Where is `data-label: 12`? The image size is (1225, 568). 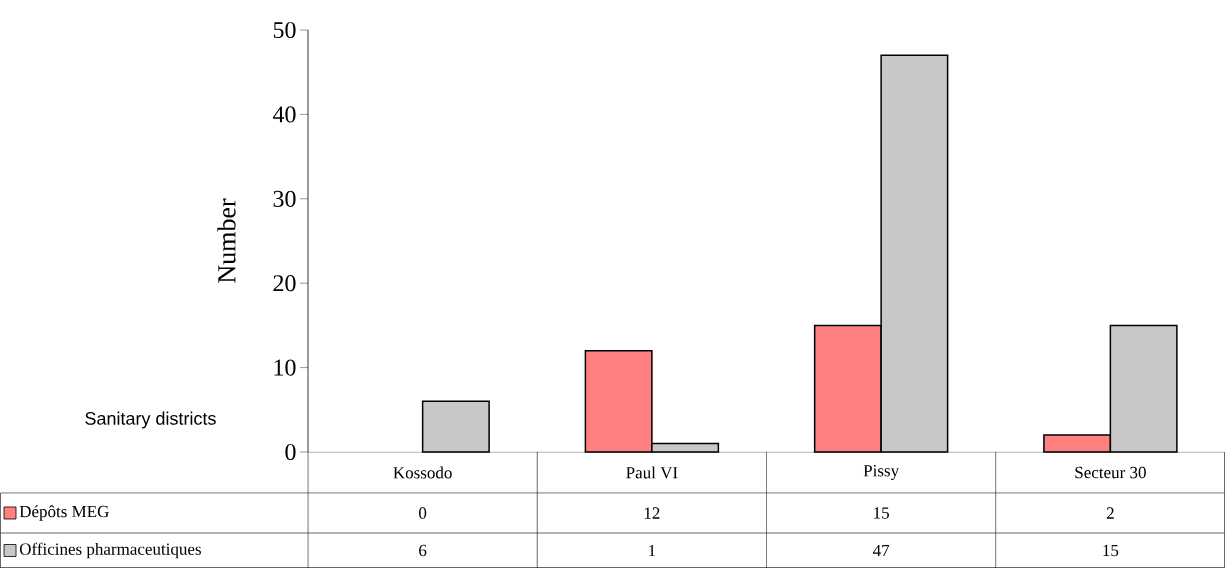 data-label: 12 is located at coordinates (652, 513).